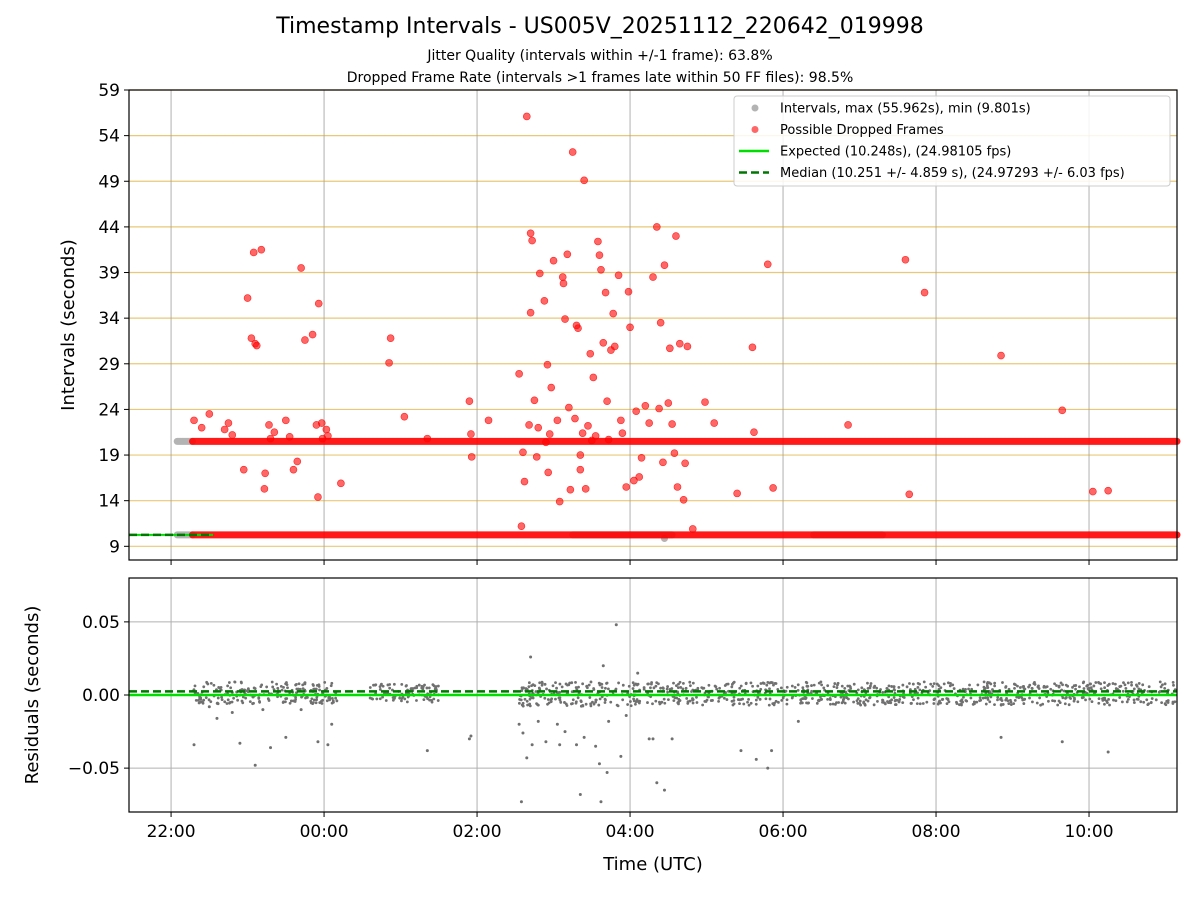 This screenshot has height=900, width=1200. What do you see at coordinates (109, 274) in the screenshot?
I see `intervals-y-tick-label: 39` at bounding box center [109, 274].